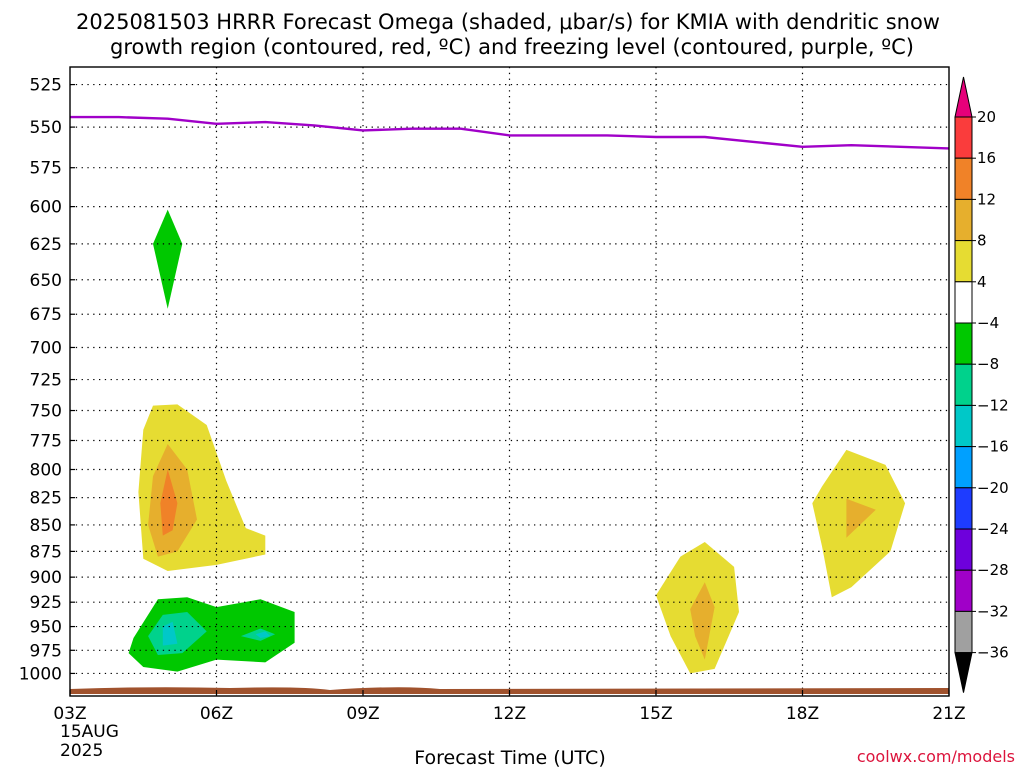  What do you see at coordinates (46, 578) in the screenshot?
I see `y-tick-label-900: 900` at bounding box center [46, 578].